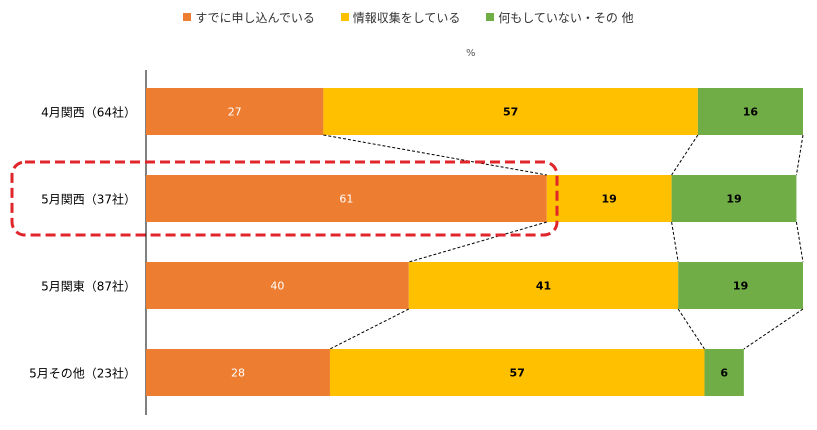 The height and width of the screenshot is (430, 817). What do you see at coordinates (88, 112) in the screenshot?
I see `category-label: 4月関西（64社）` at bounding box center [88, 112].